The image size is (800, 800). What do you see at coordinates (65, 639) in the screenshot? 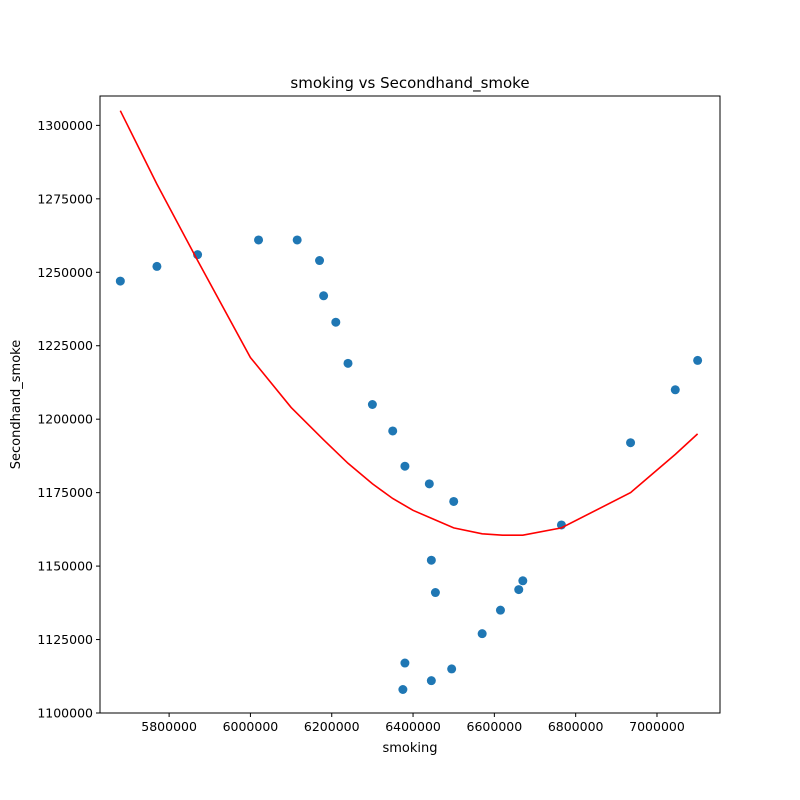
I see `y-tick-label: 1125000` at bounding box center [65, 639].